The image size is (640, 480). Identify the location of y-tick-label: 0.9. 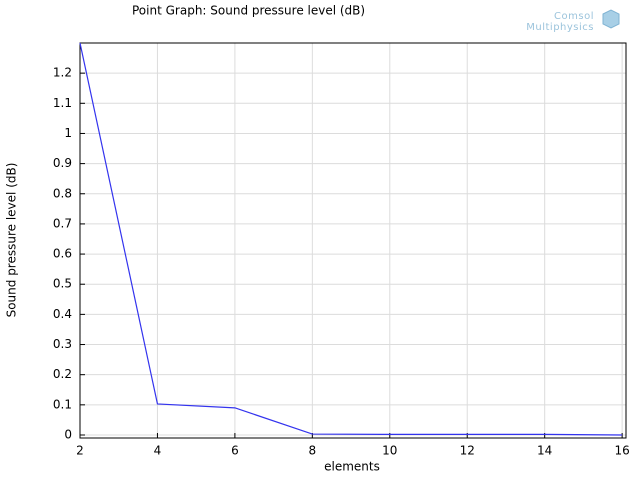
(62, 163).